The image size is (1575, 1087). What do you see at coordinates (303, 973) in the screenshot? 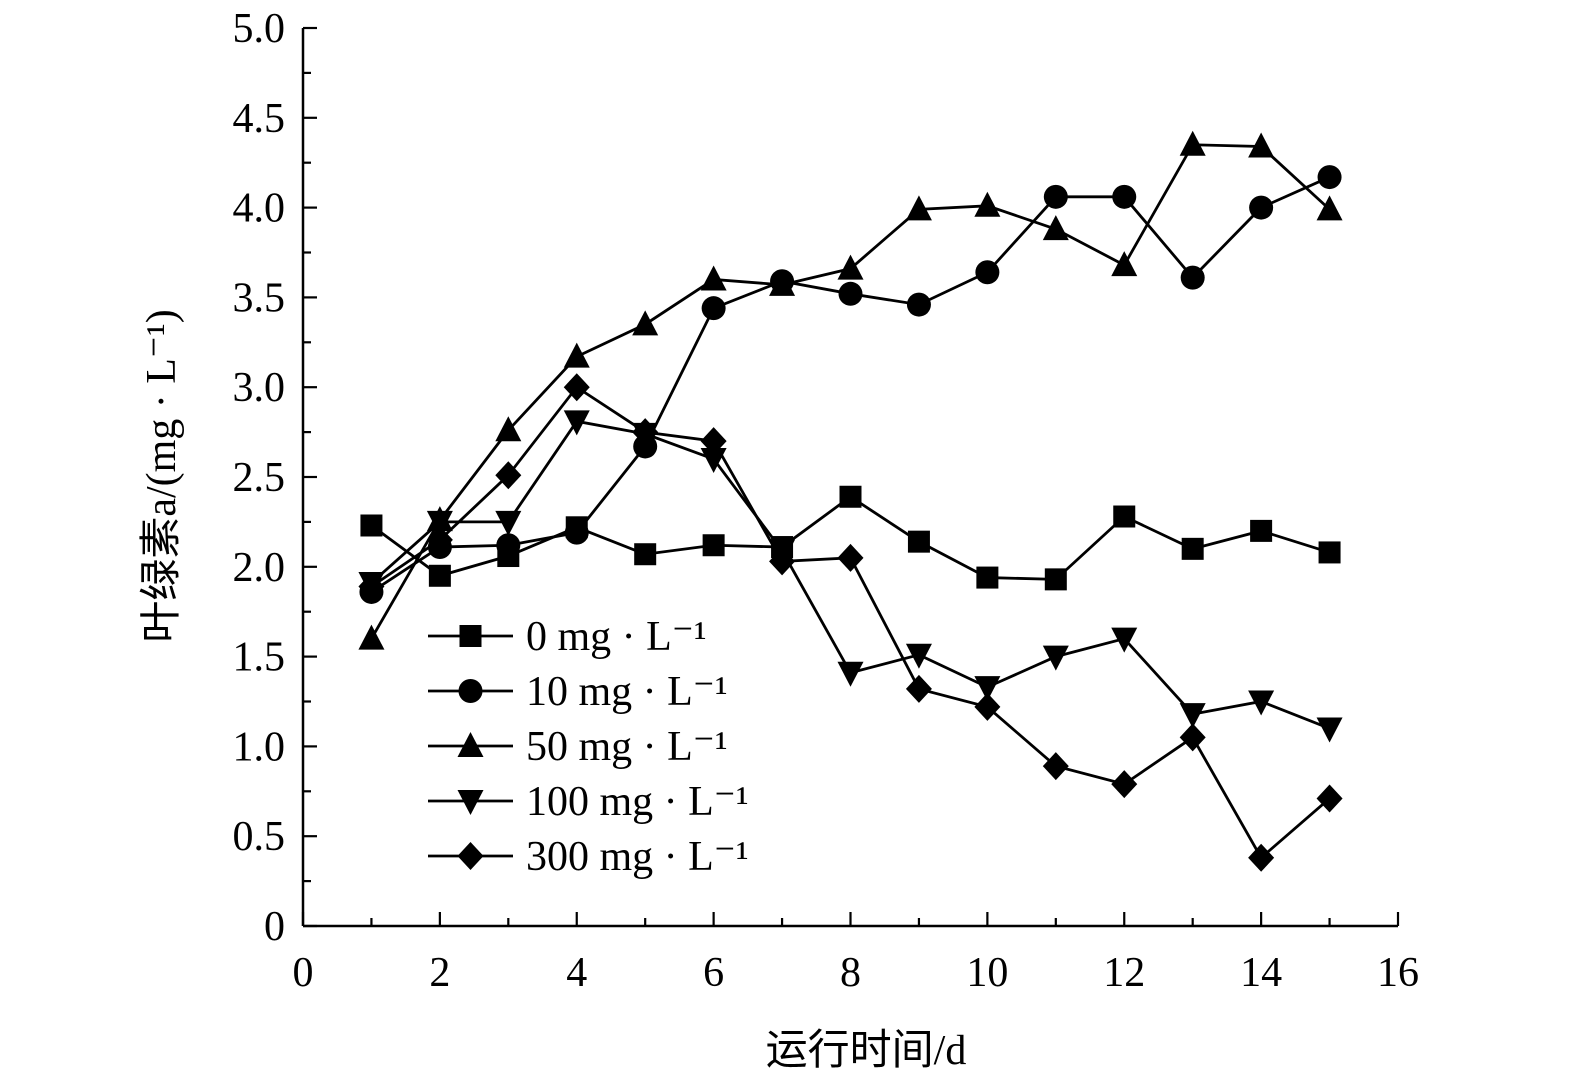
I see `x-tick-label: 0` at bounding box center [303, 973].